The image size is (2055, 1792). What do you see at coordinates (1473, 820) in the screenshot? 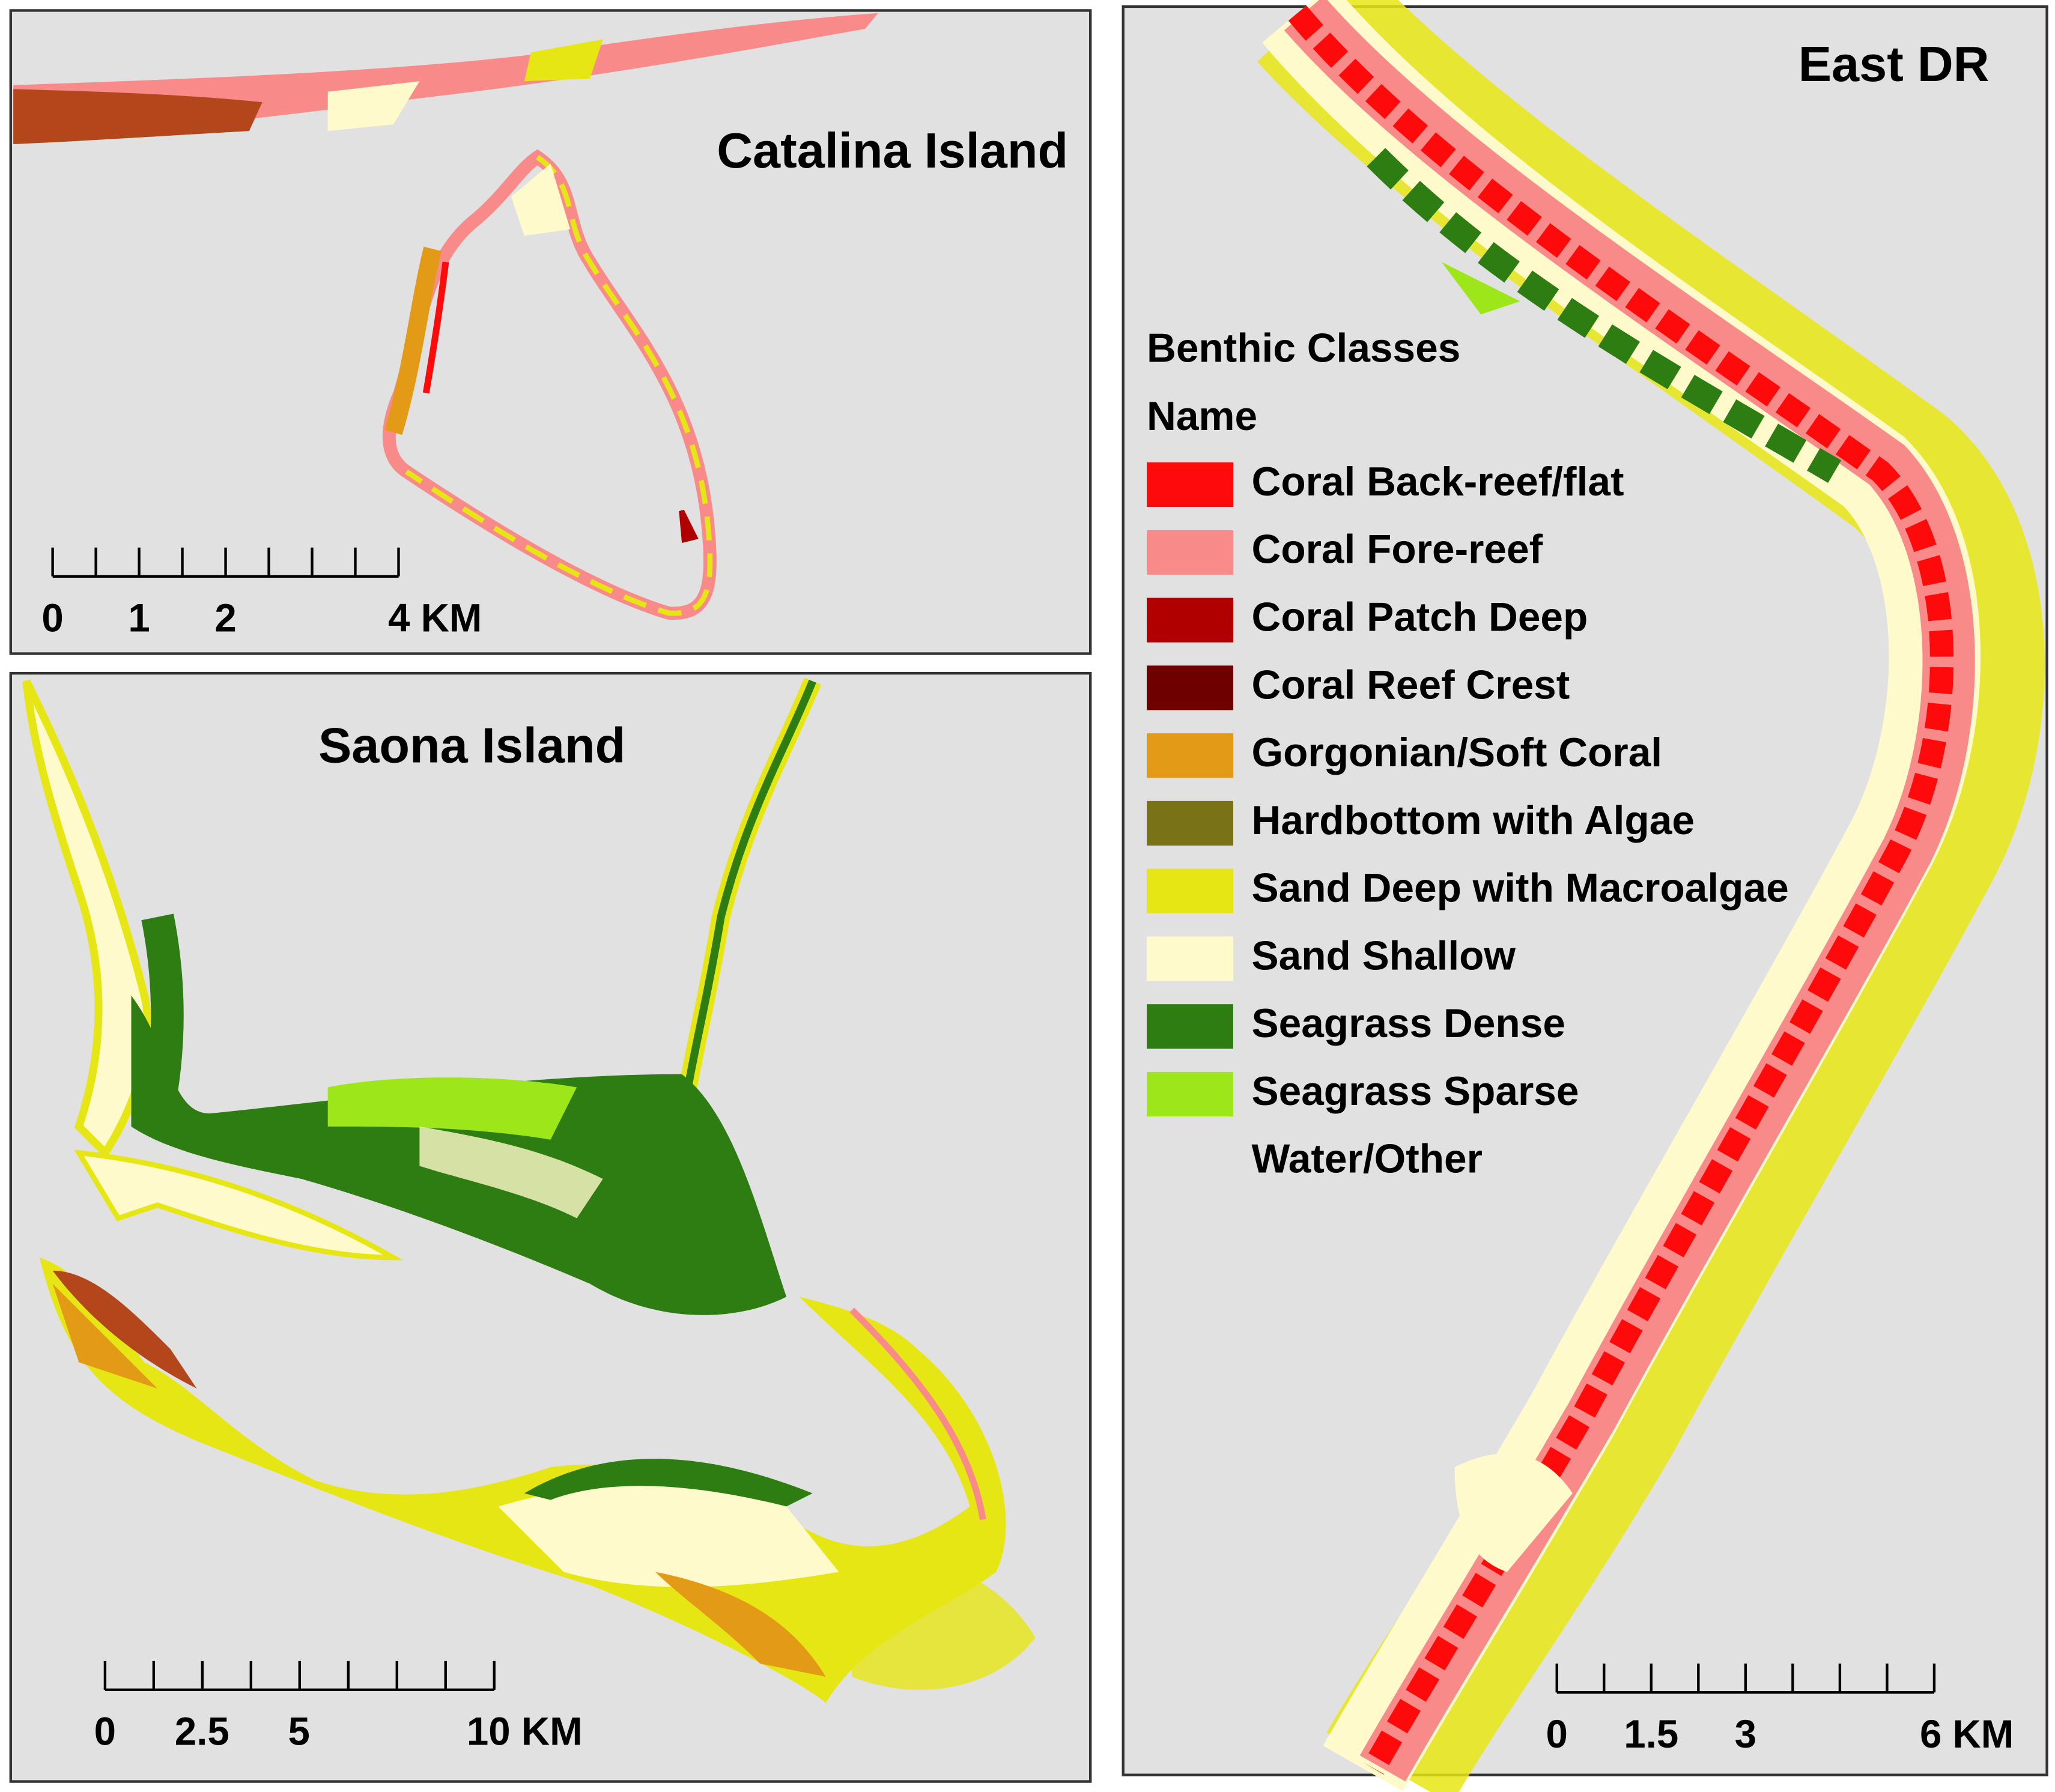
I see `legend-label: Hardbottom with Algae` at bounding box center [1473, 820].